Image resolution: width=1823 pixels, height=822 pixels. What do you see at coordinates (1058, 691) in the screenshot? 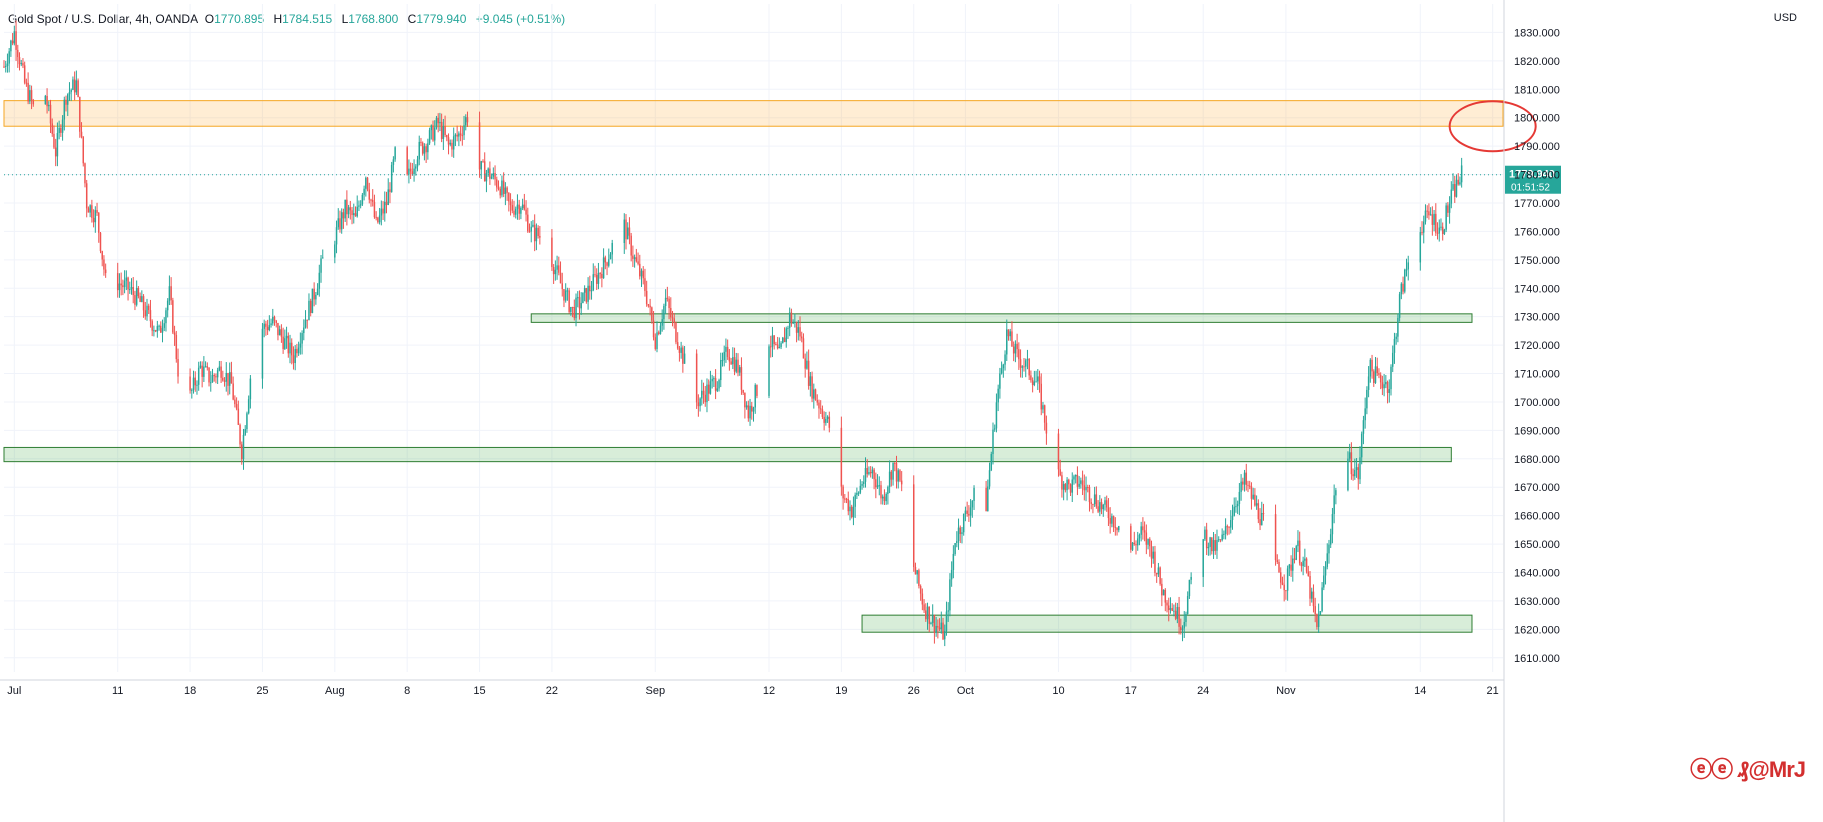
I see `x-tick-label: 10` at bounding box center [1058, 691].